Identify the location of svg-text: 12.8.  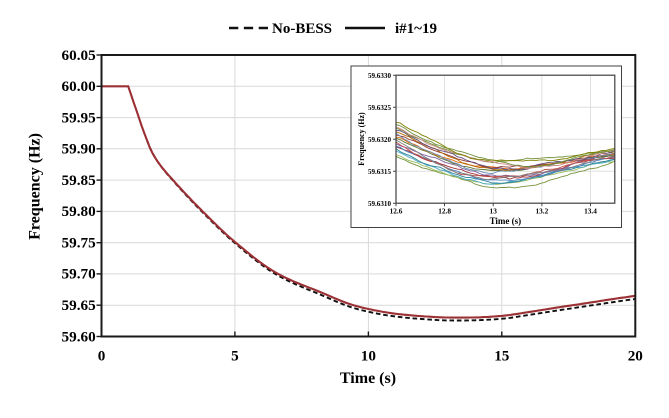
(444, 211).